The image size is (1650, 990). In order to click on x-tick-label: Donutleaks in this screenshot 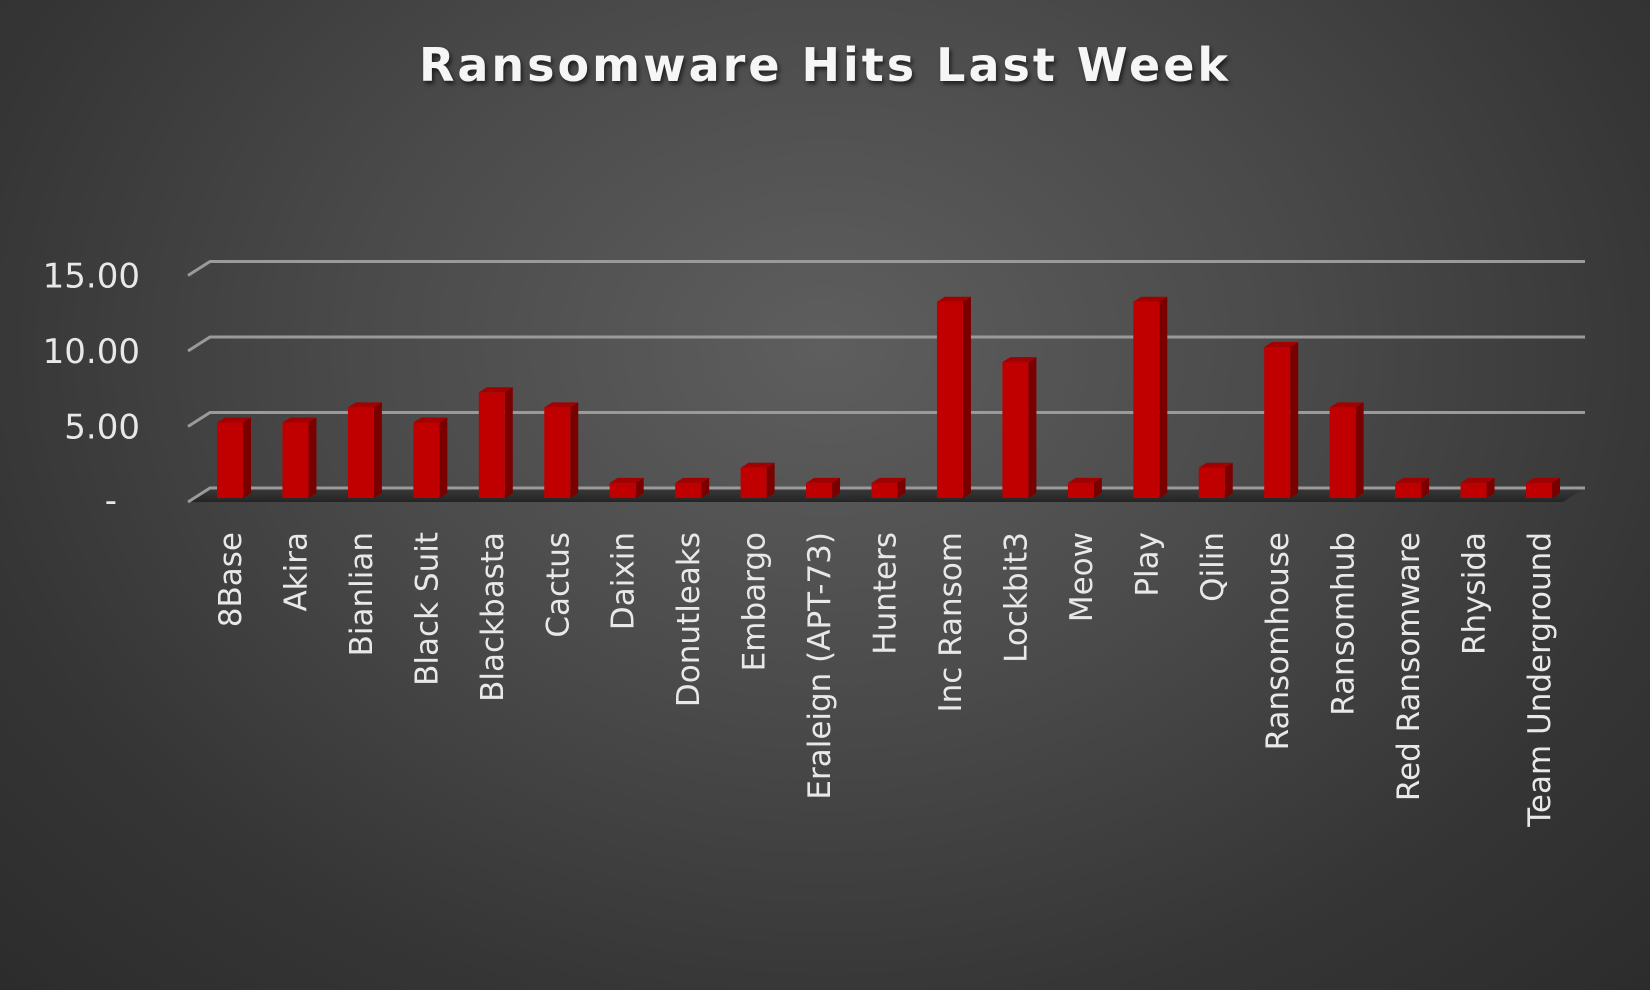, I will do `click(689, 619)`.